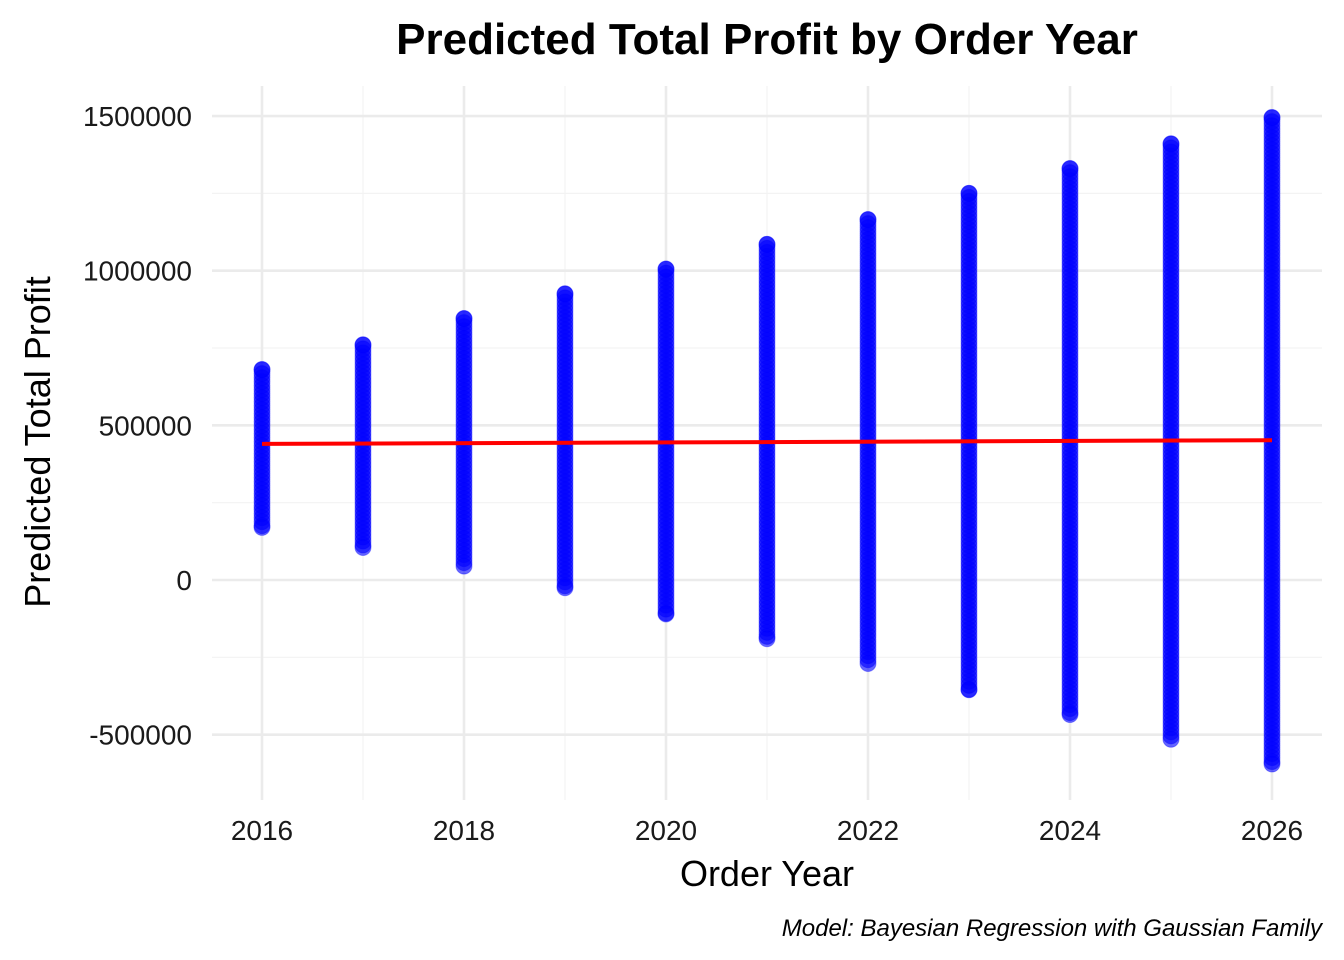 Image resolution: width=1344 pixels, height=960 pixels. What do you see at coordinates (184, 580) in the screenshot?
I see `y-tick-label: 0` at bounding box center [184, 580].